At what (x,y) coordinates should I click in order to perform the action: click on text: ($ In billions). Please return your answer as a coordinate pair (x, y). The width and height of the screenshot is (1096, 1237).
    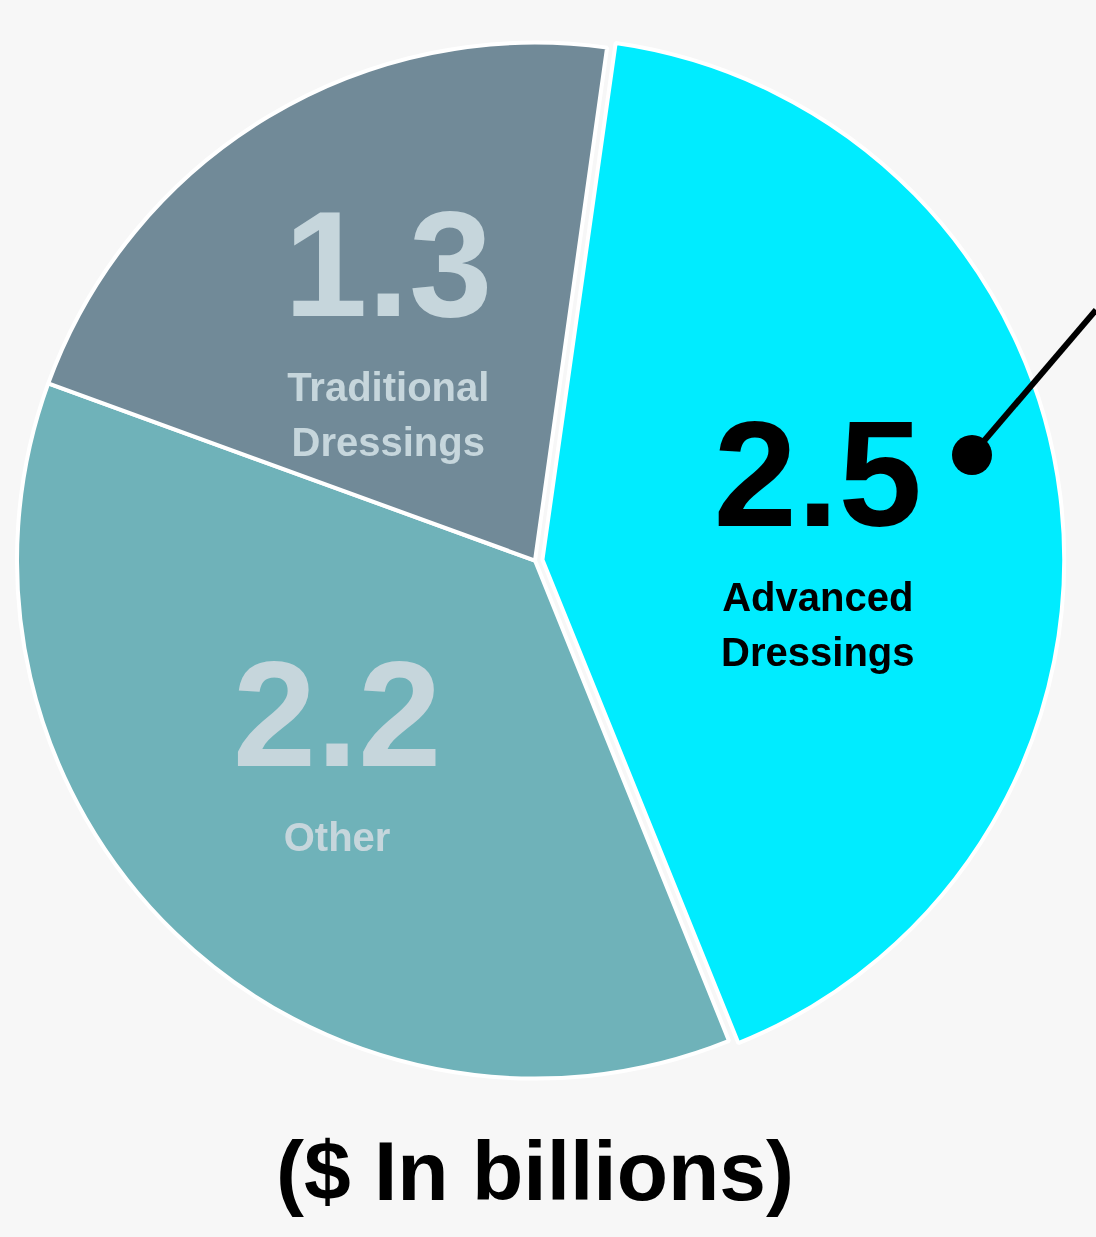
    Looking at the image, I should click on (535, 1170).